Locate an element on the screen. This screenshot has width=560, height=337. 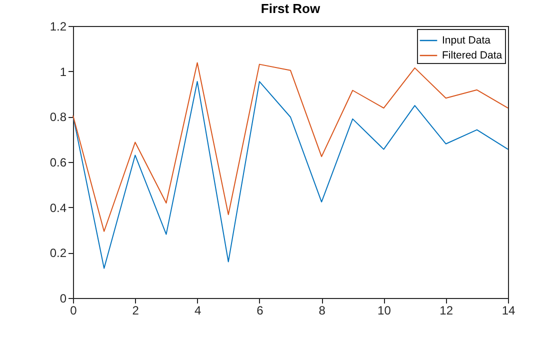
x-tick-label: 12 is located at coordinates (447, 311).